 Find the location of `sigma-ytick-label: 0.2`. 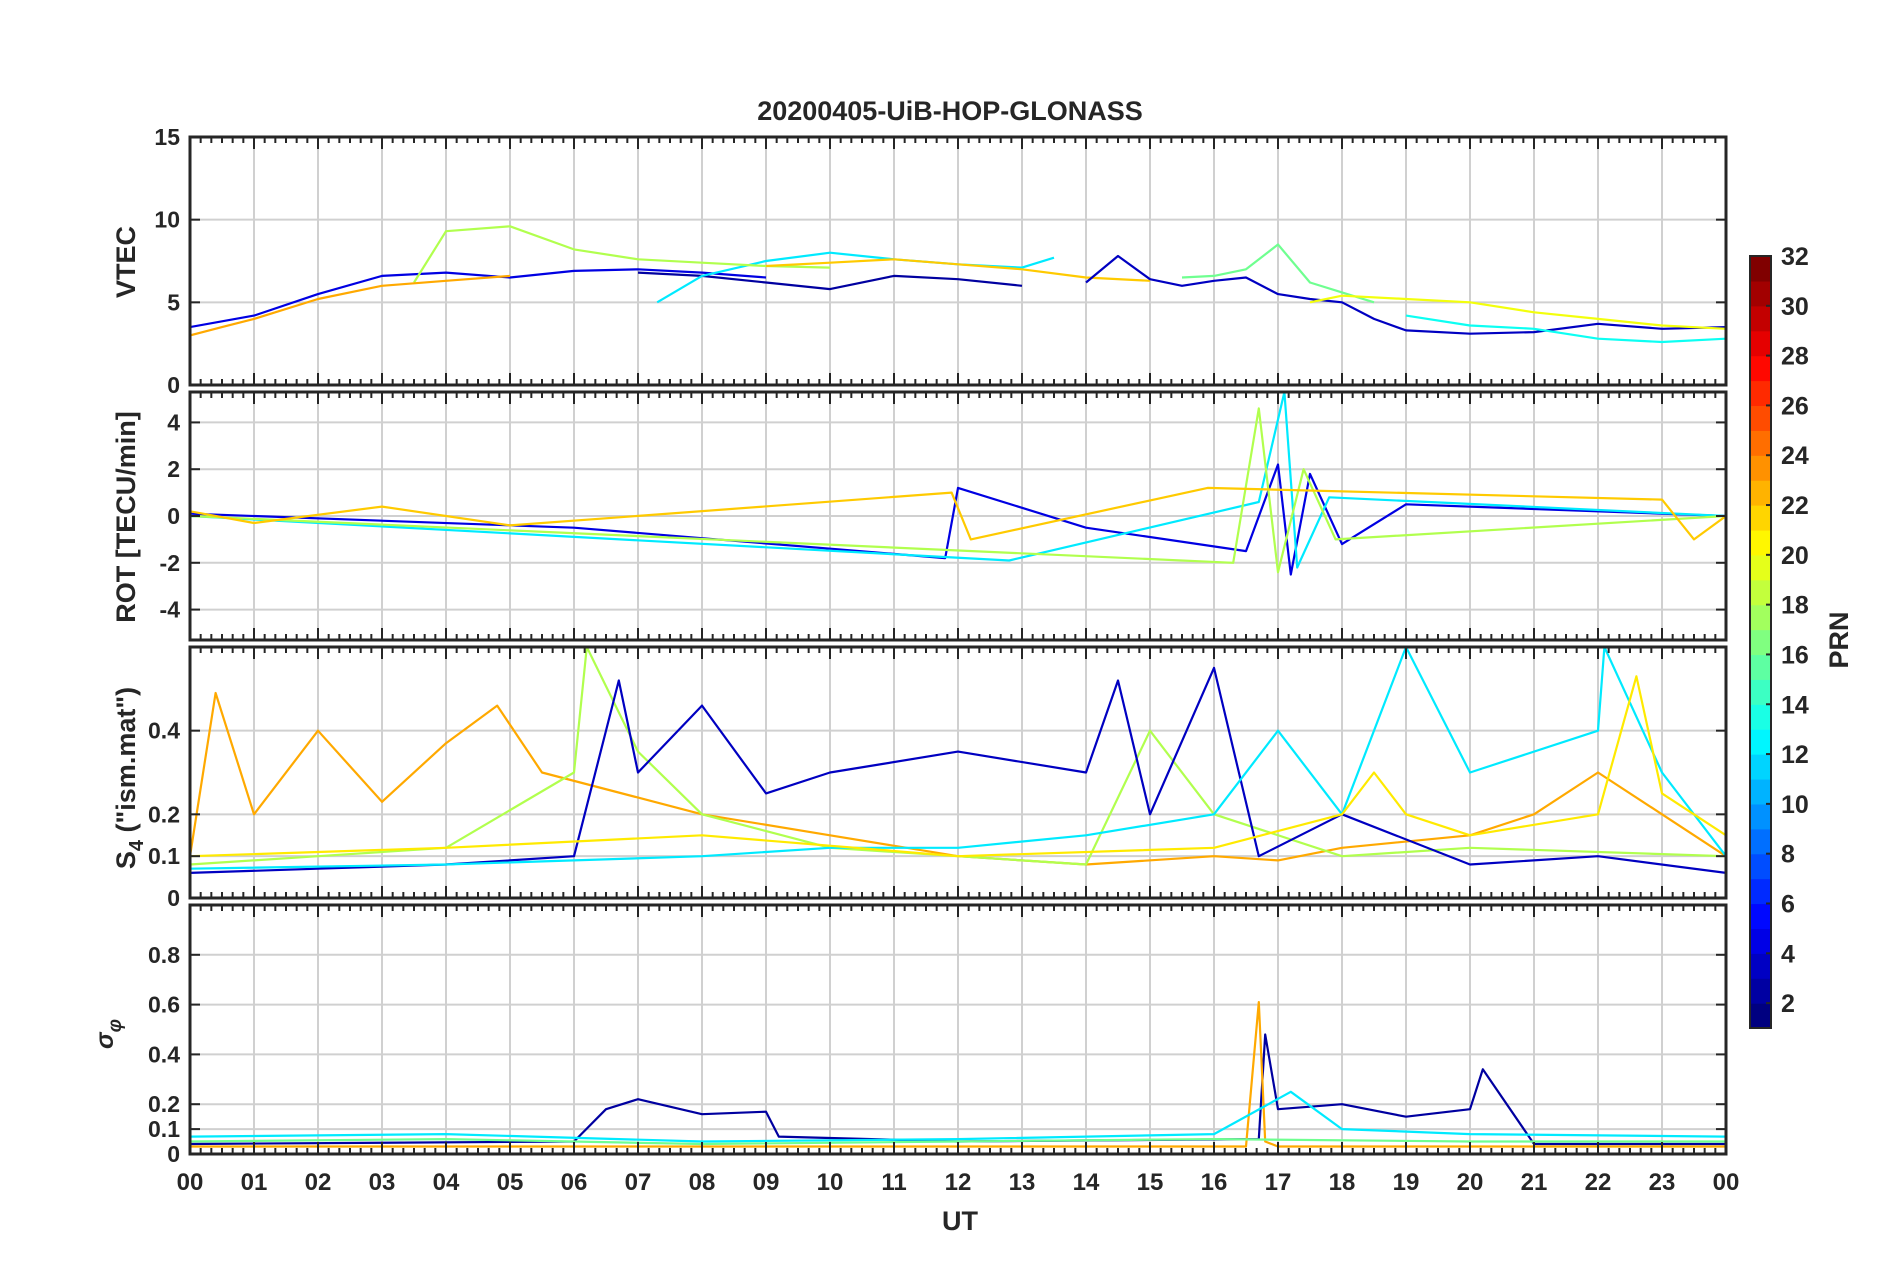

sigma-ytick-label: 0.2 is located at coordinates (164, 1104).